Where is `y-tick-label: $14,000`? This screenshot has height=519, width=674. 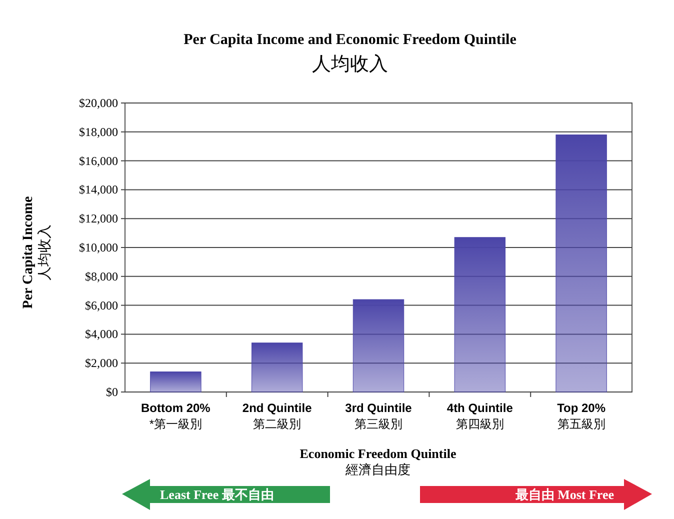 y-tick-label: $14,000 is located at coordinates (98, 189).